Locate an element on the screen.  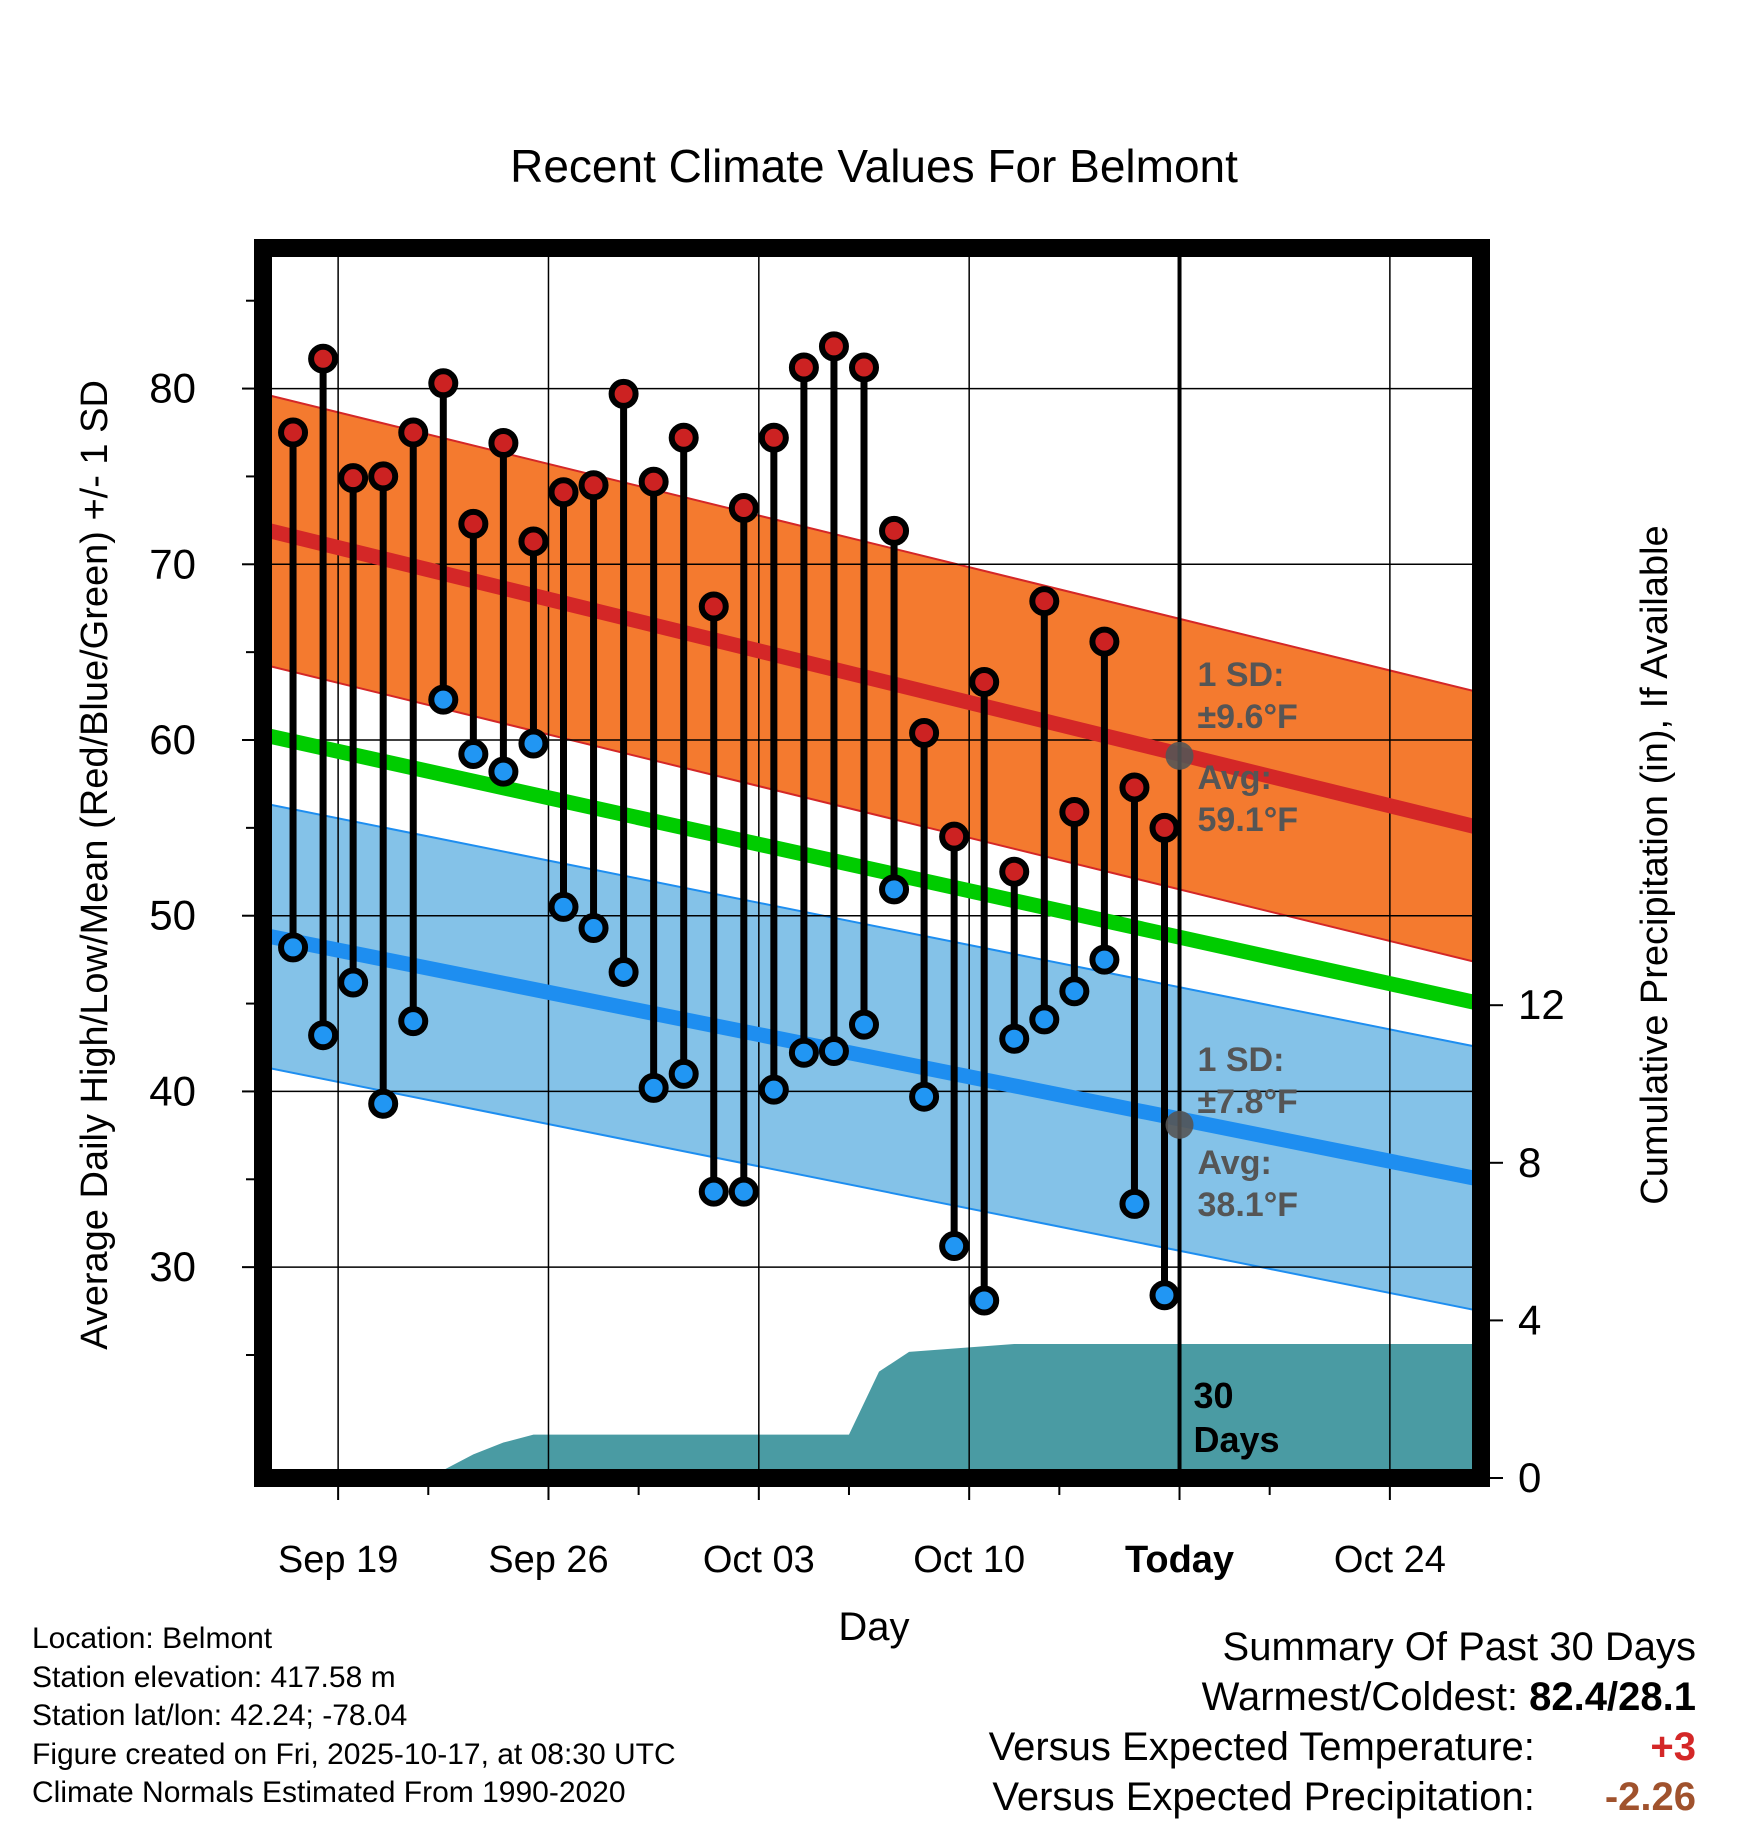
warmest-value: 82.4/28.1 is located at coordinates (1612, 1697).